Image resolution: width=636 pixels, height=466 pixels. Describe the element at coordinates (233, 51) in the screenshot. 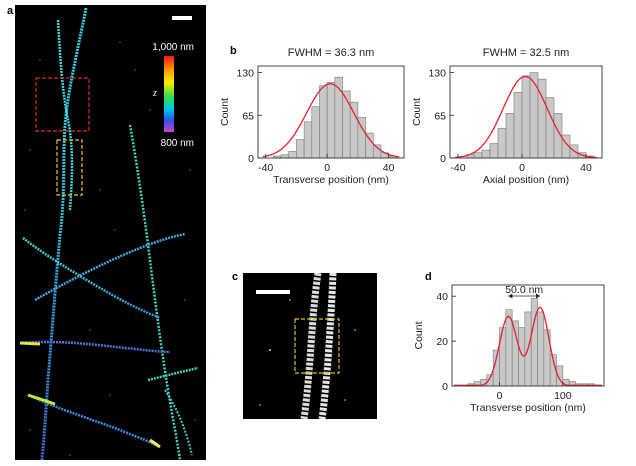

I see `panel-label-b: b` at that location.